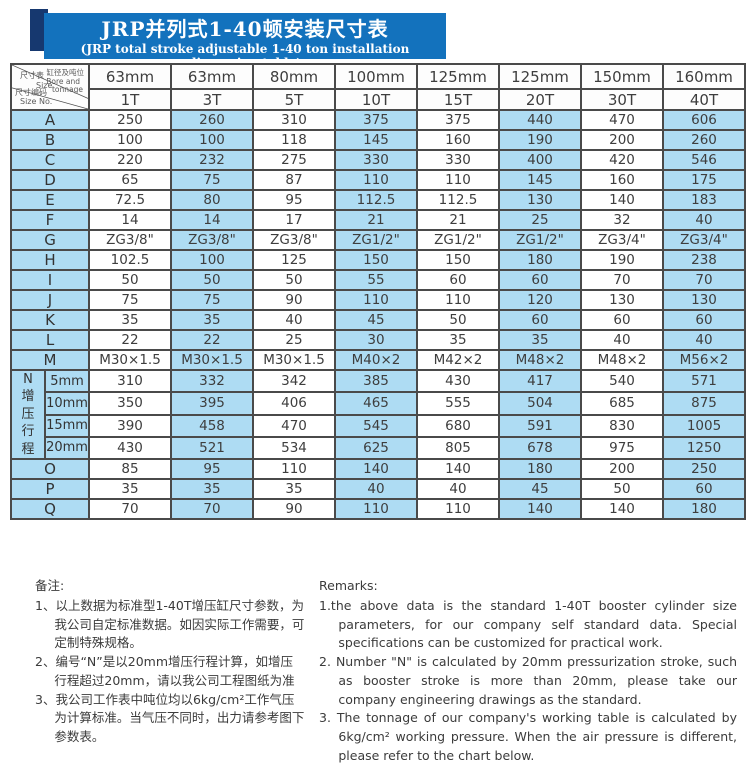  What do you see at coordinates (294, 140) in the screenshot?
I see `table-cell: 118` at bounding box center [294, 140].